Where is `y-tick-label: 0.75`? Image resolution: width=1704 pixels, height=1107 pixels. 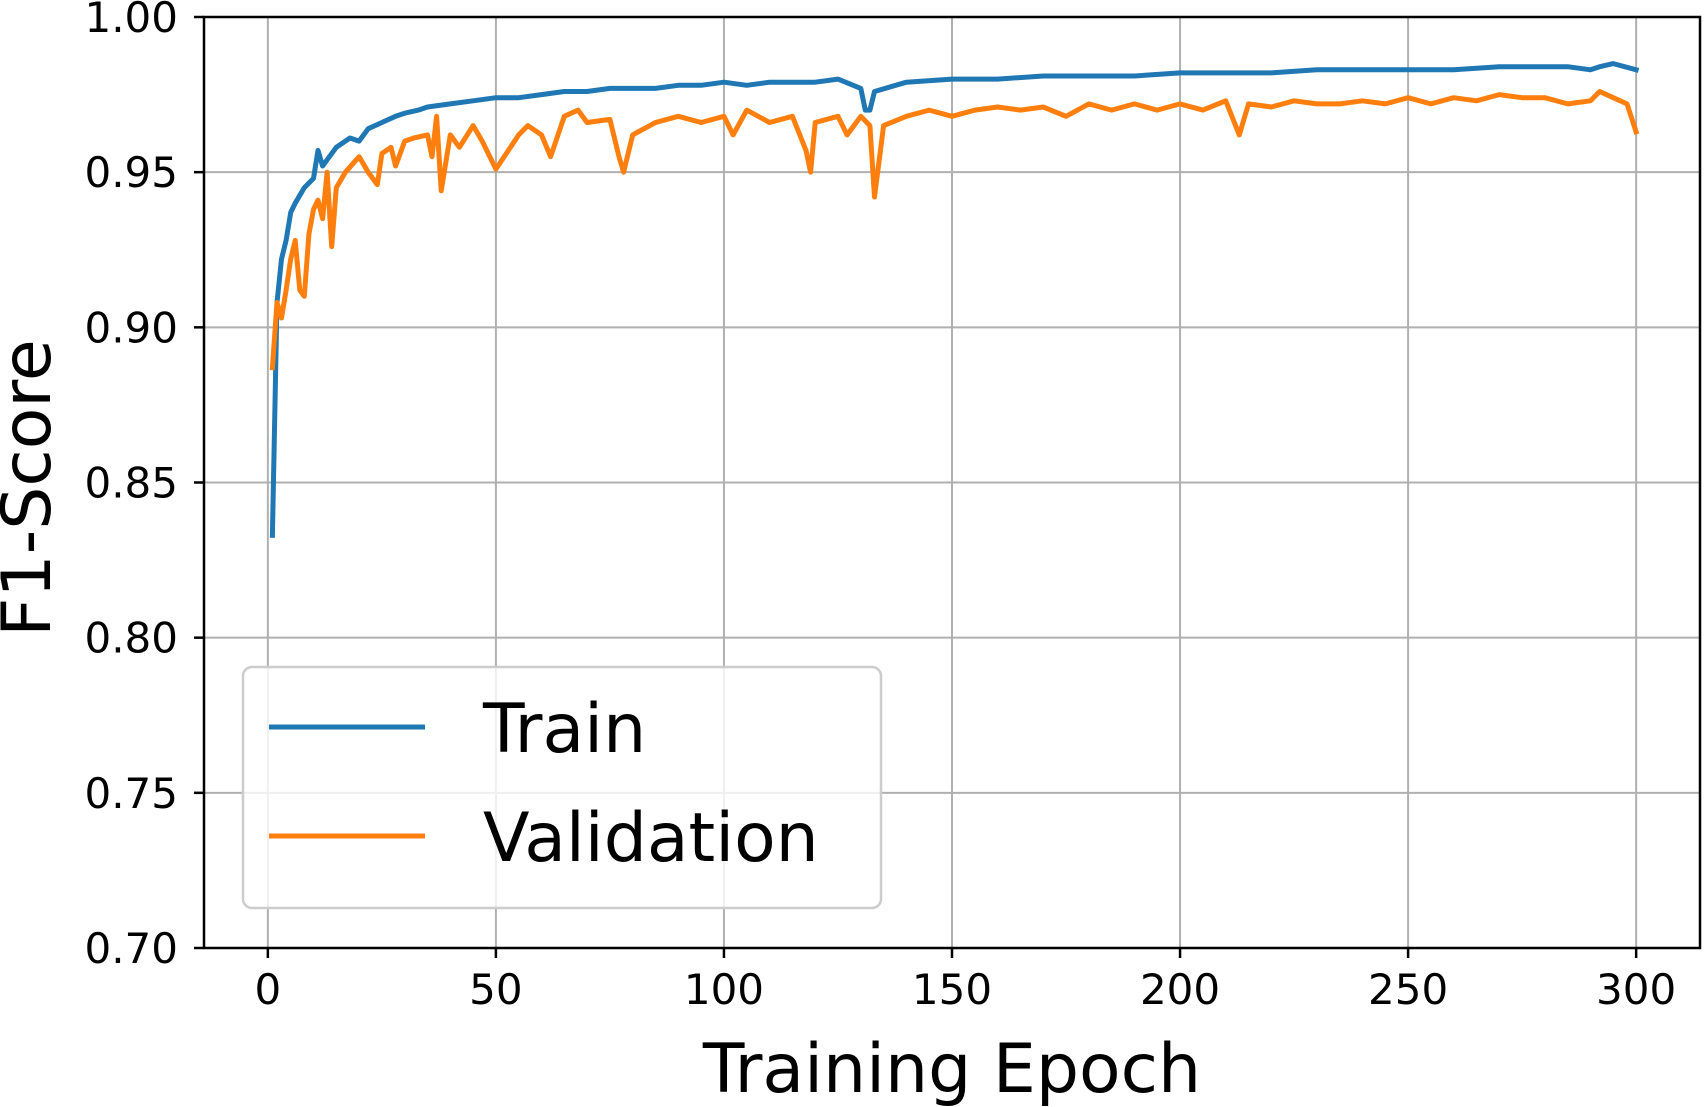 y-tick-label: 0.75 is located at coordinates (131, 793).